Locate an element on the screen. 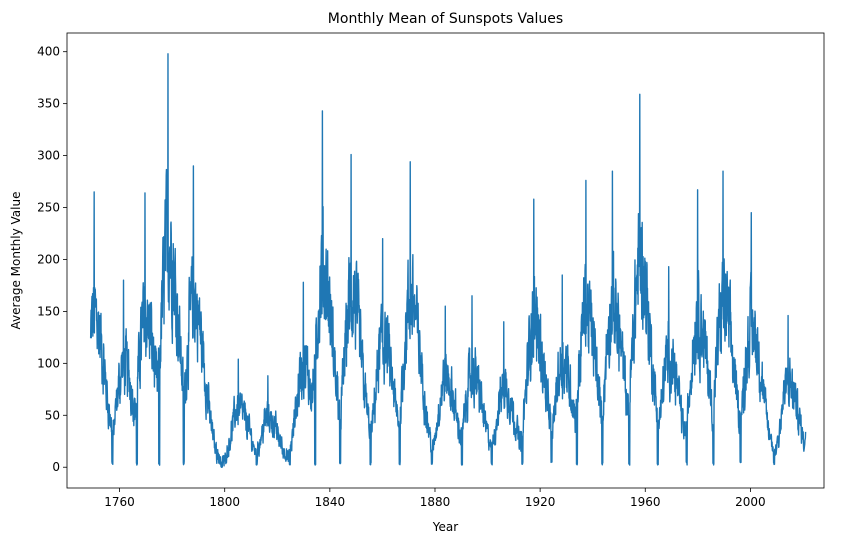 The height and width of the screenshot is (545, 850). x-tick-label: 1960 is located at coordinates (645, 502).